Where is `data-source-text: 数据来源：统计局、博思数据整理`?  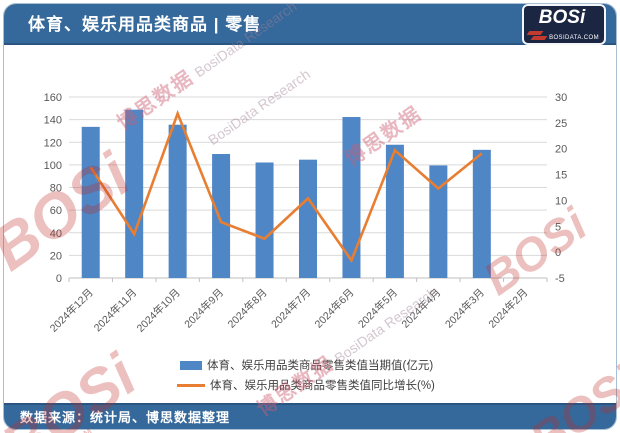
data-source-text: 数据来源：统计局、博思数据整理 is located at coordinates (125, 417).